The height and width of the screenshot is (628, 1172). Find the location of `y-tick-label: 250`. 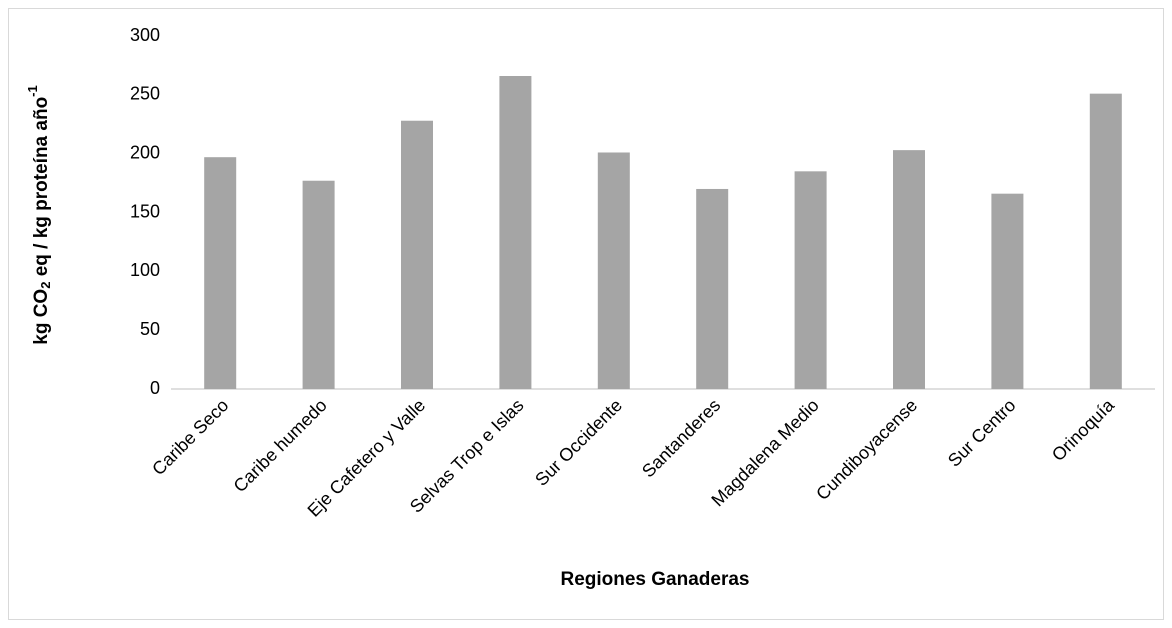

y-tick-label: 250 is located at coordinates (145, 94).